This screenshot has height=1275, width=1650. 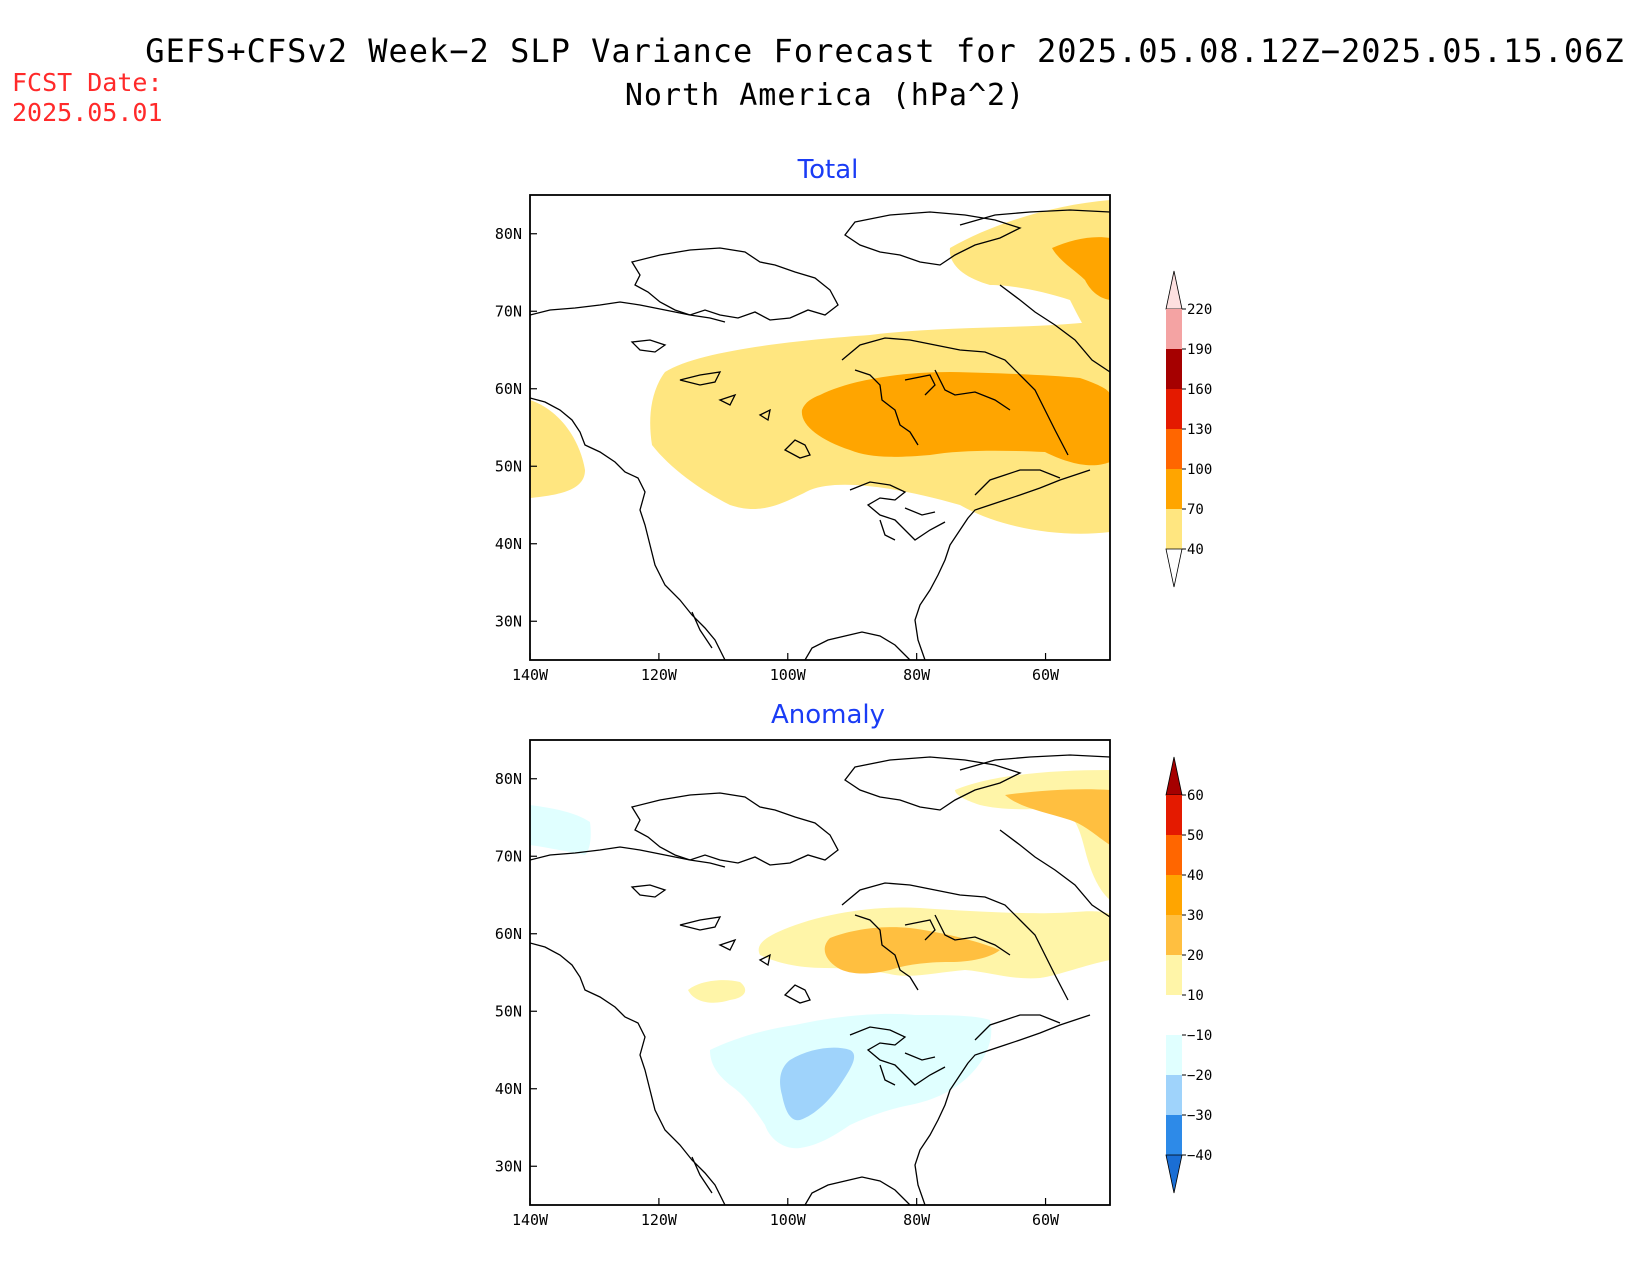 I want to click on total-colorbar: 220 190 160 130 100 70 40, so click(x=1188, y=429).